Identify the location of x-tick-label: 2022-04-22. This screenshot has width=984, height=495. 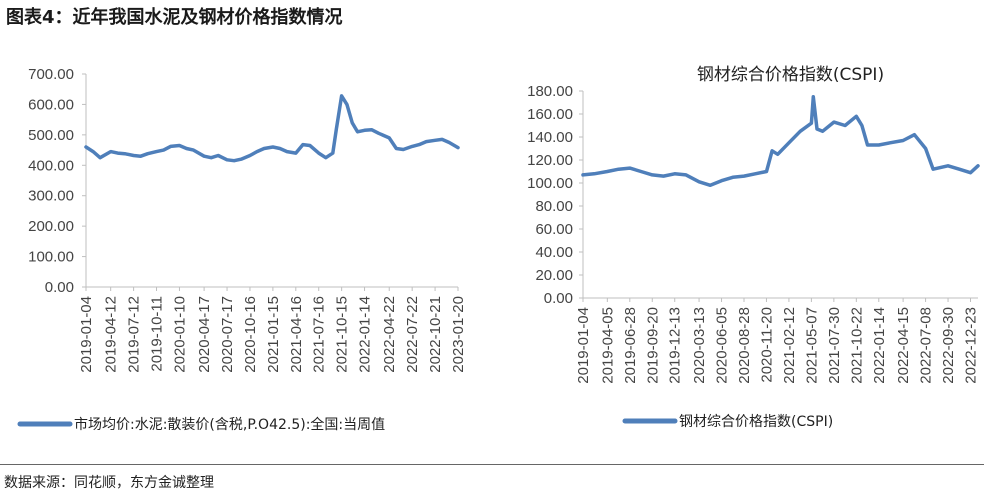
(389, 334).